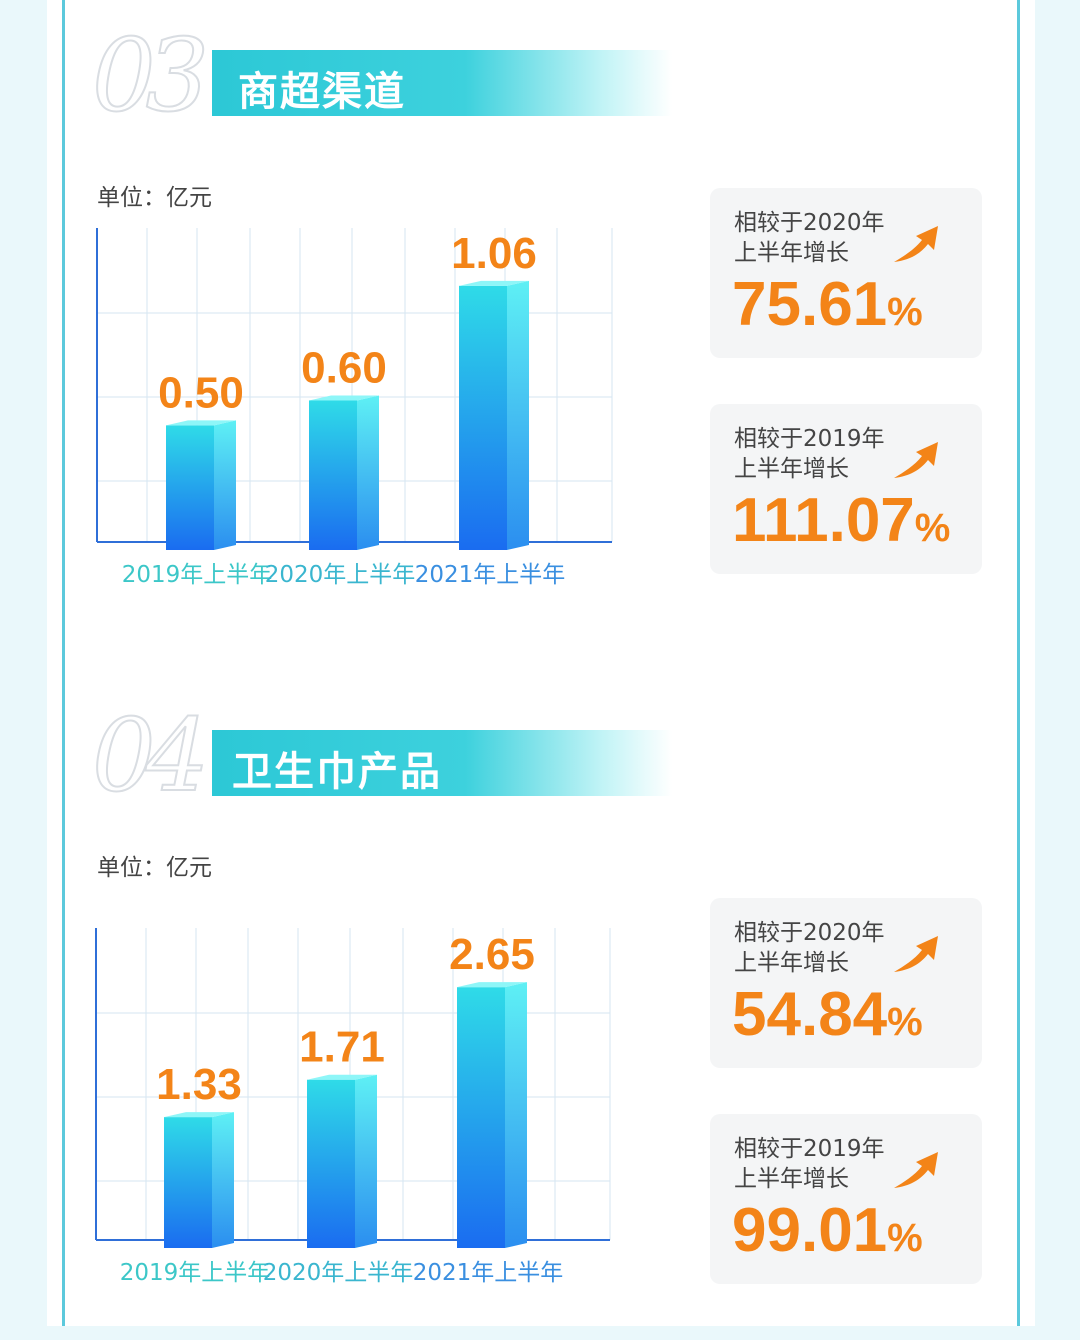 Image resolution: width=1080 pixels, height=1340 pixels. I want to click on section-title: 卫生巾产品, so click(337, 772).